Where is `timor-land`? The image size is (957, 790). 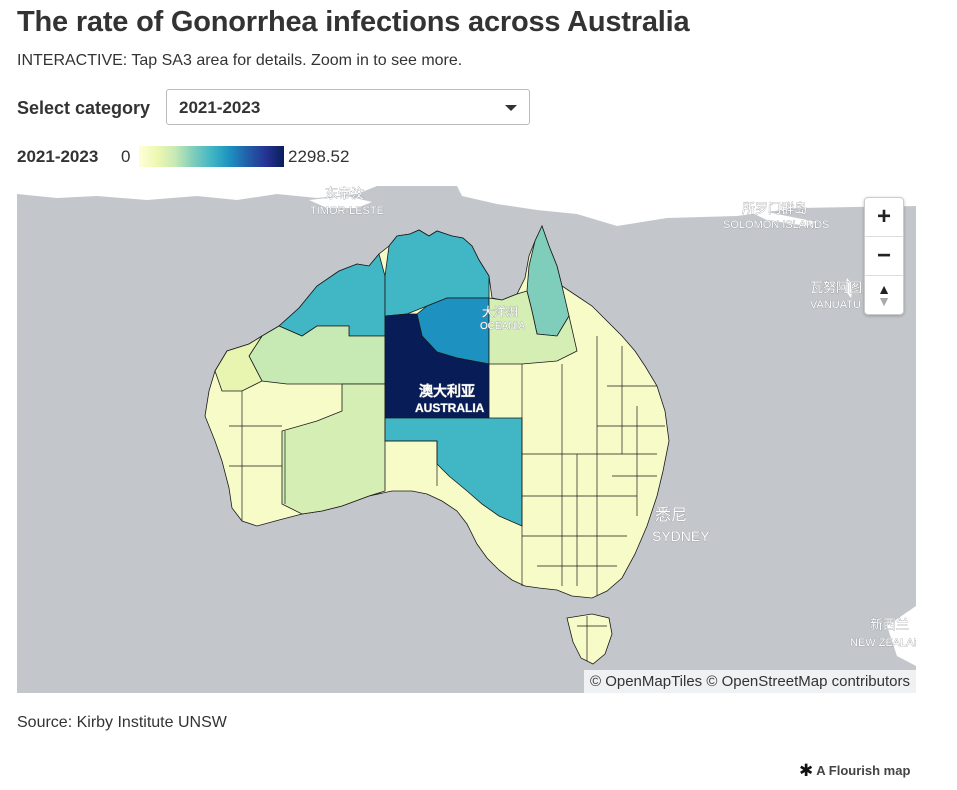 timor-land is located at coordinates (340, 202).